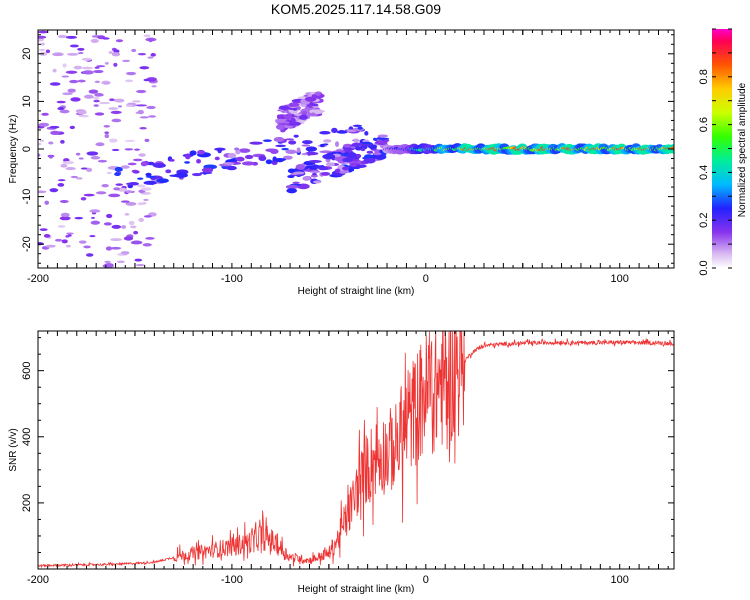 The image size is (750, 600). Describe the element at coordinates (38, 279) in the screenshot. I see `spec-xtick-label: -200` at that location.